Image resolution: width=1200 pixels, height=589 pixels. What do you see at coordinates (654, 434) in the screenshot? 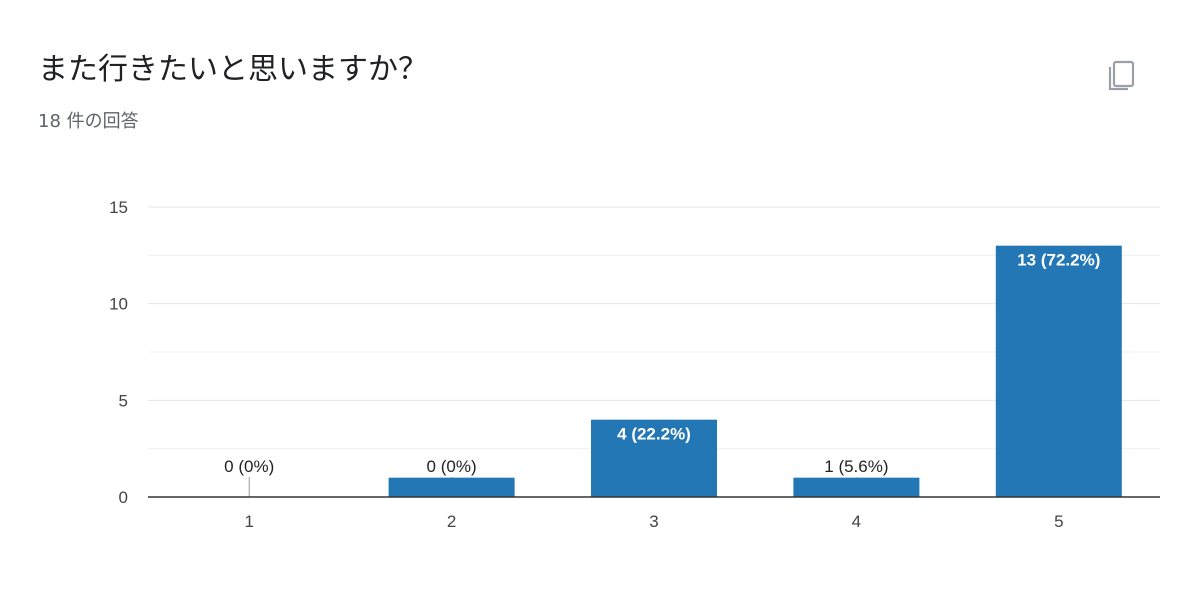
I see `data-label: 4 (22.2%)` at bounding box center [654, 434].